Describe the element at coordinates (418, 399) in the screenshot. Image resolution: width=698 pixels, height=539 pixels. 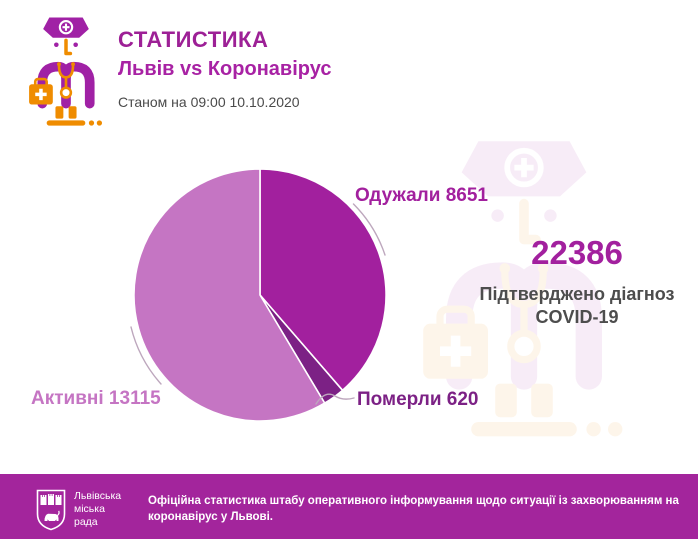
I see `pie-label-deceased: Померли 620` at that location.